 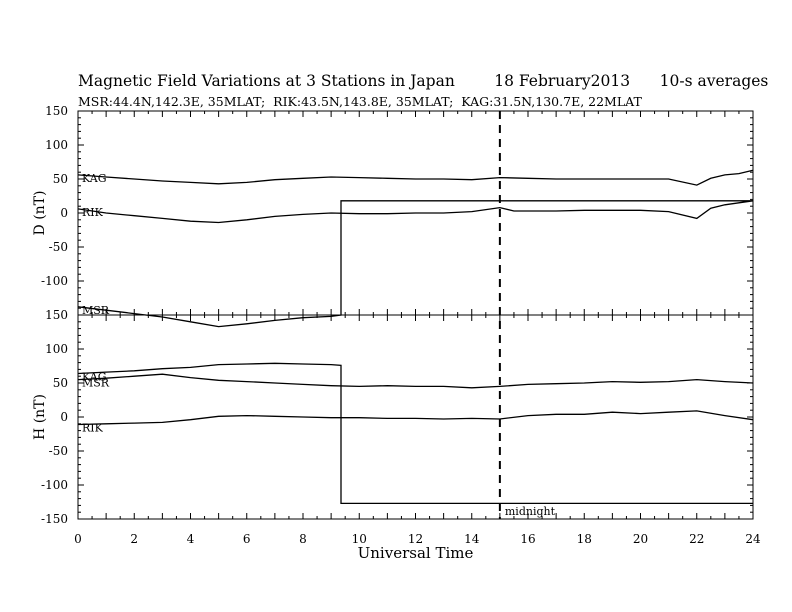 What do you see at coordinates (40, 213) in the screenshot?
I see `y-axis-label: D (nT)` at bounding box center [40, 213].